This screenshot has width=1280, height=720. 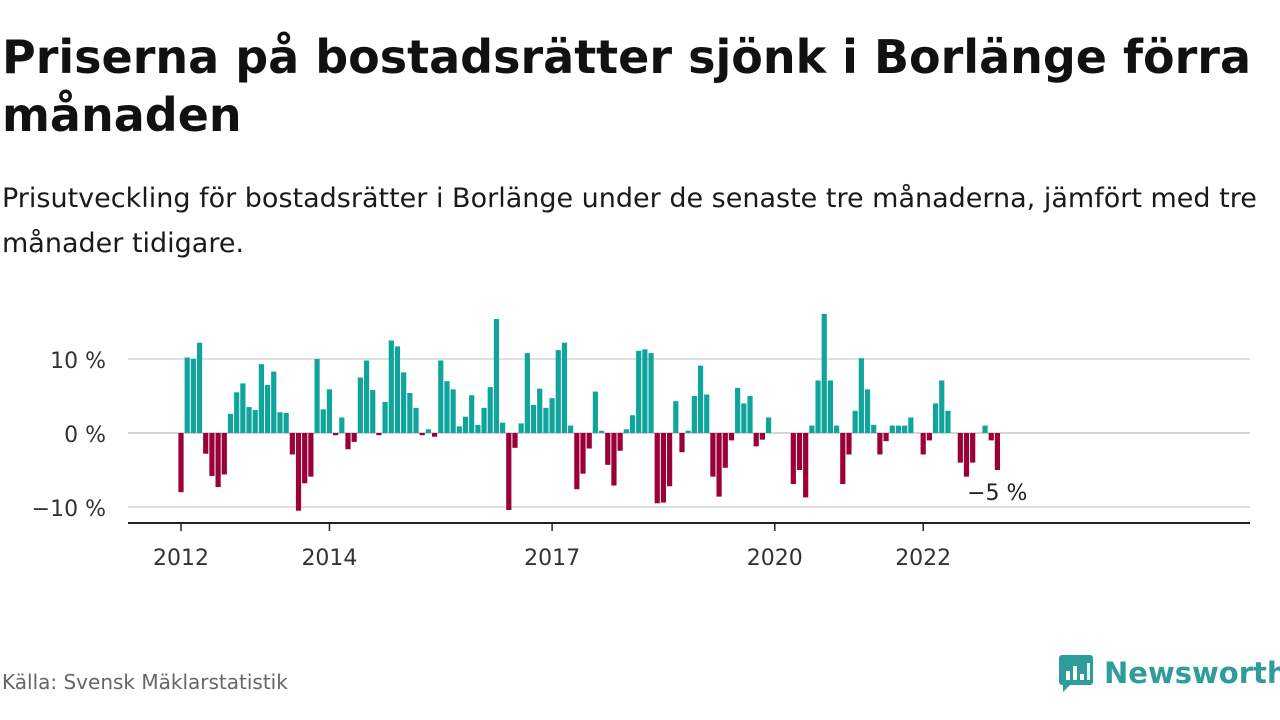 I want to click on x-tick-label: 2017, so click(x=552, y=558).